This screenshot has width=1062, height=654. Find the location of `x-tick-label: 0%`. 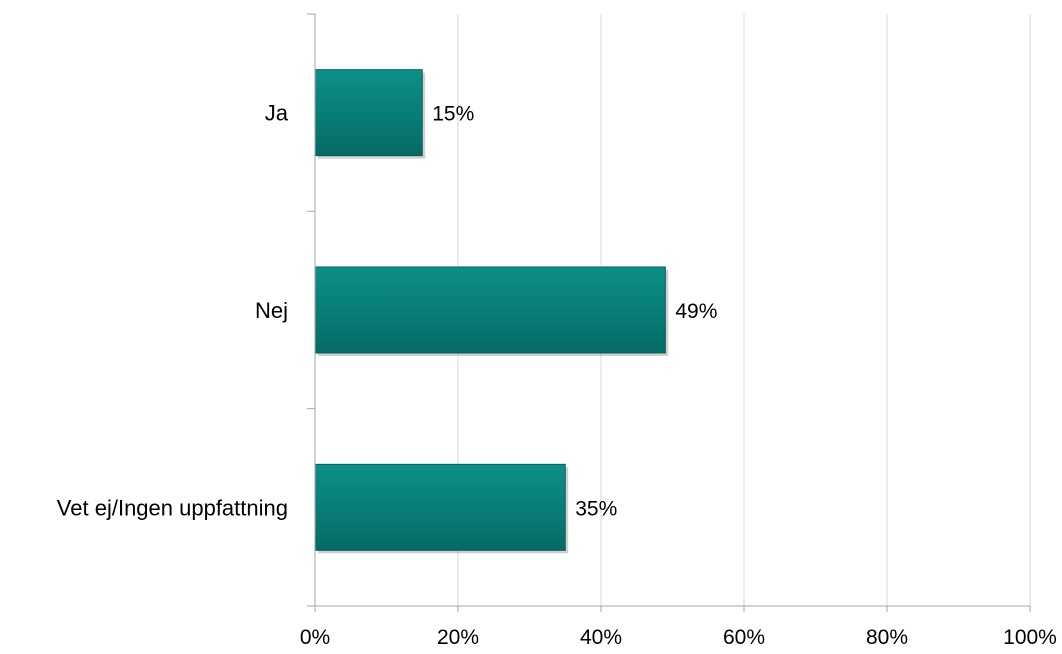

x-tick-label: 0% is located at coordinates (315, 637).